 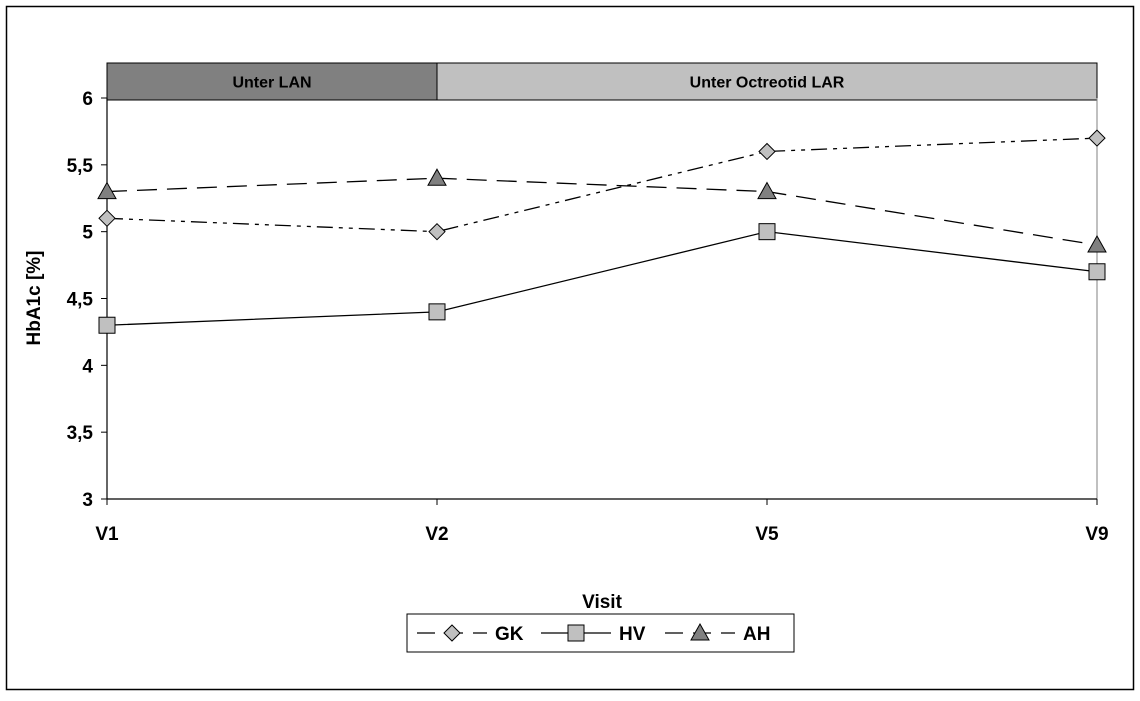 I want to click on phase-label-1: Unter LAN, so click(x=271, y=83).